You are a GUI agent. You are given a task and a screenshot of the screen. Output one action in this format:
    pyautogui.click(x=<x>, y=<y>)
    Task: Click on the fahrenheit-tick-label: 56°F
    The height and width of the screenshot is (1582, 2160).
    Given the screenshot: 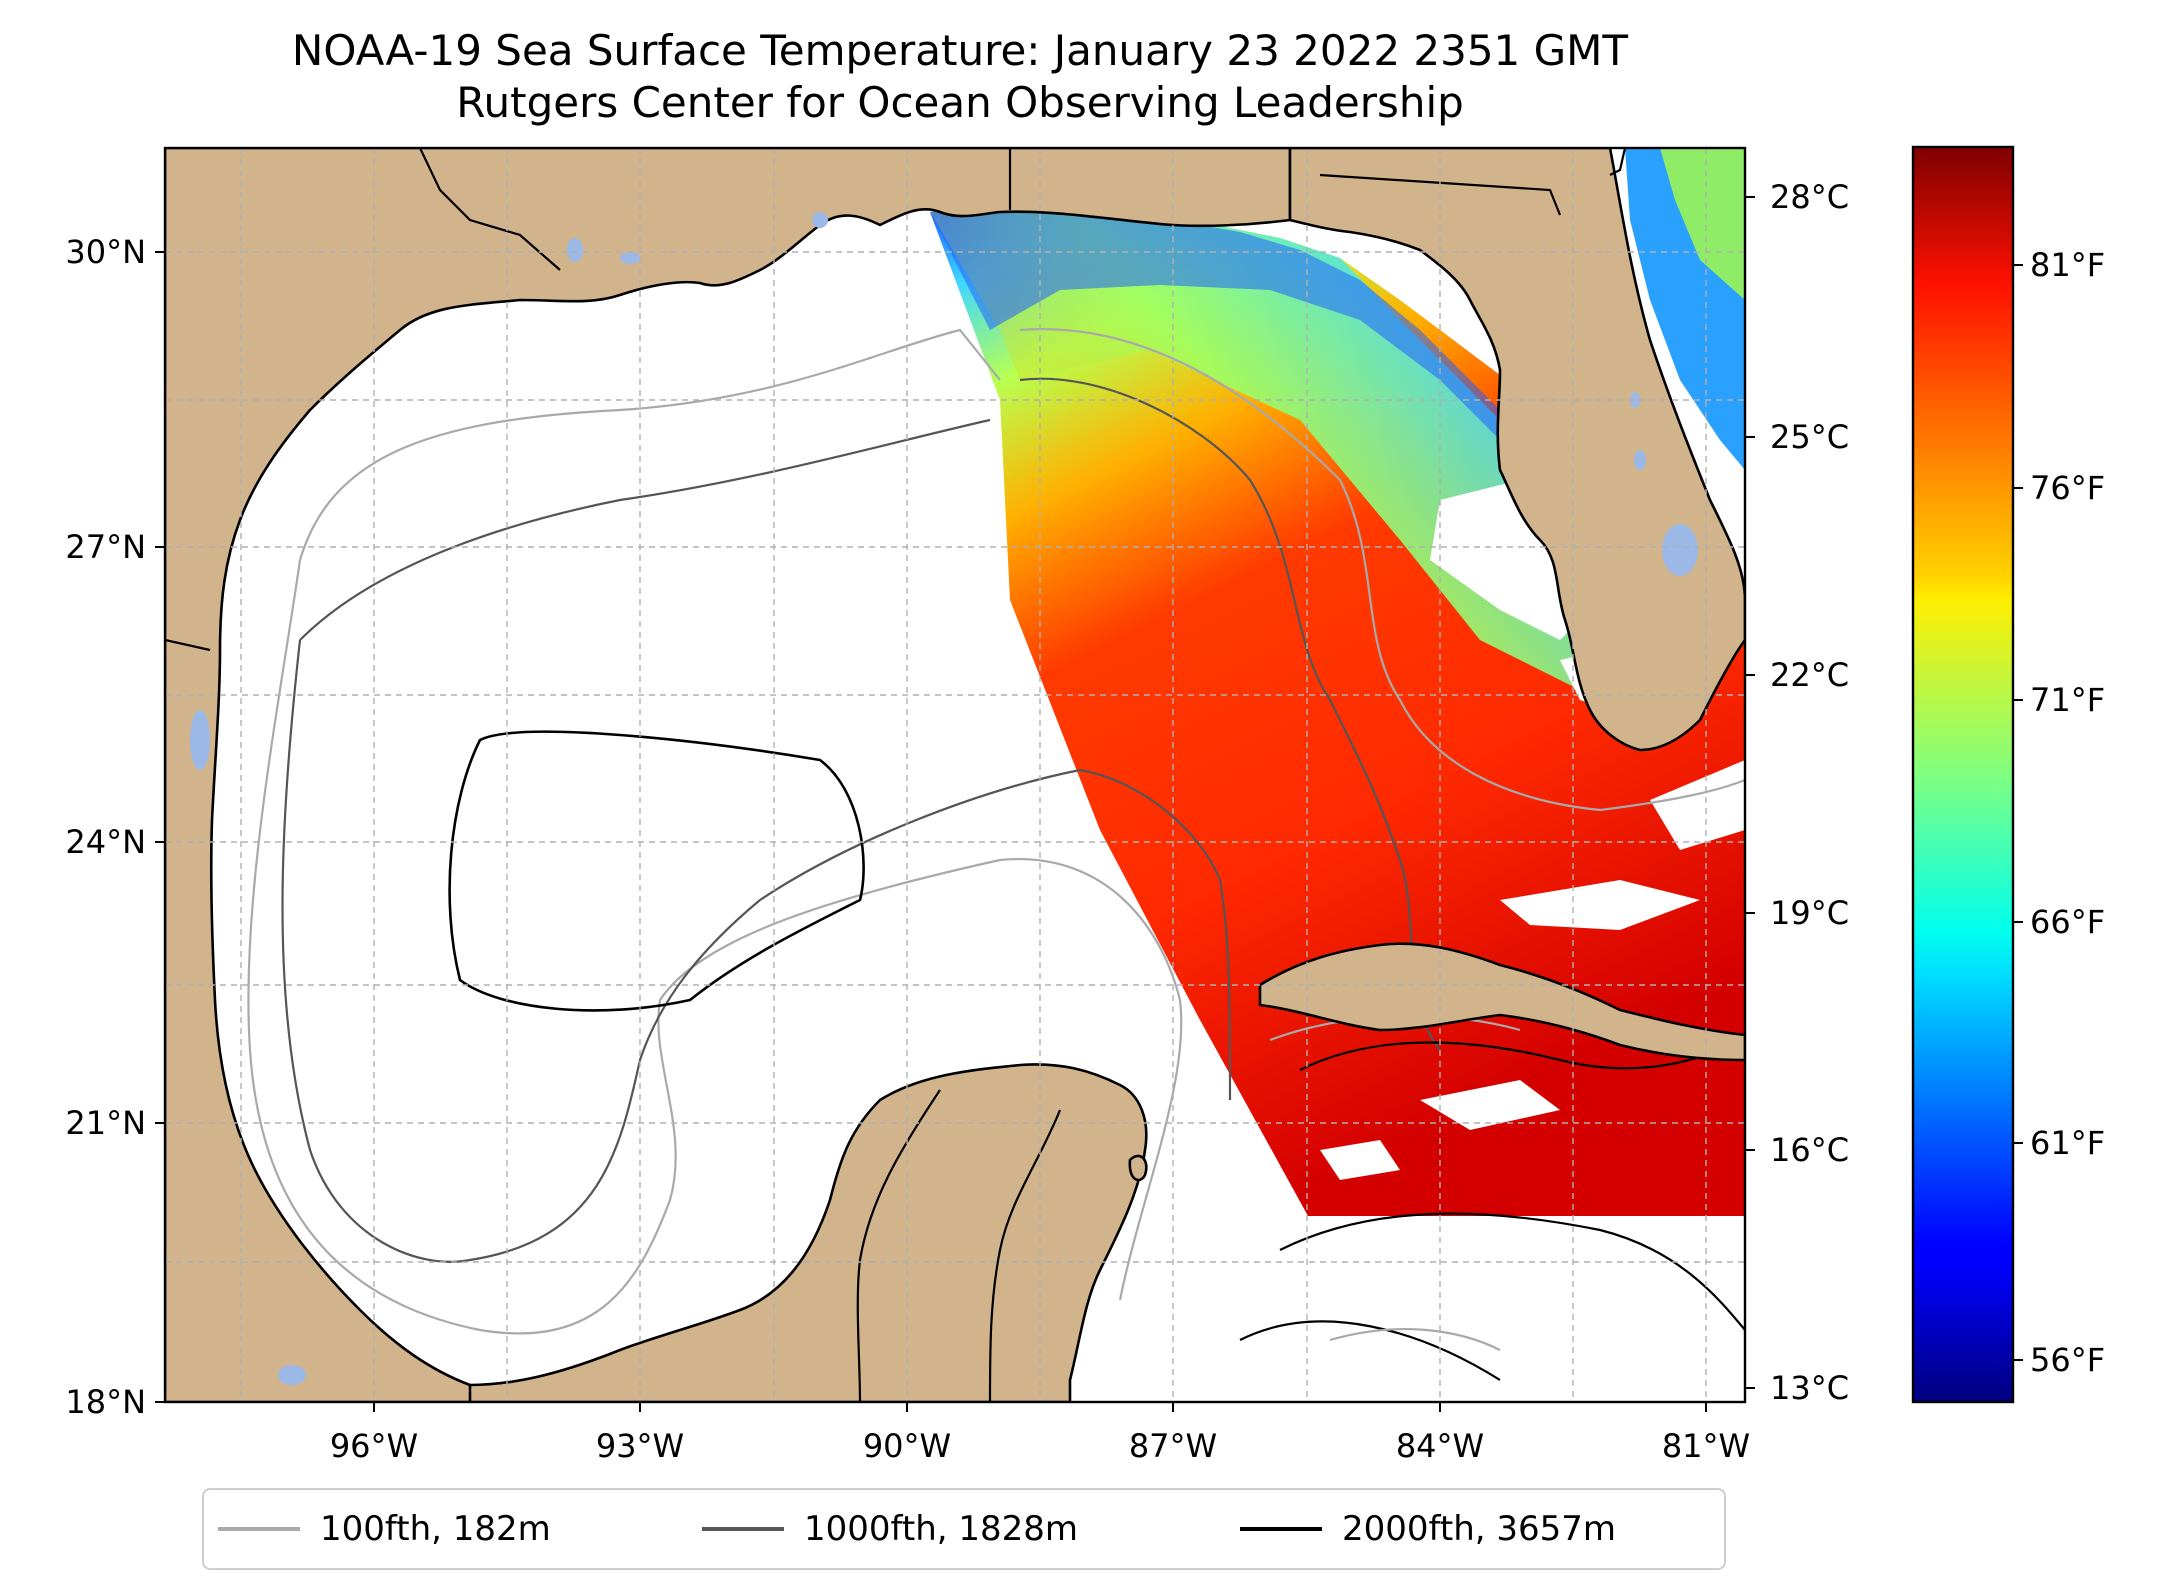 What is the action you would take?
    pyautogui.click(x=2068, y=1360)
    